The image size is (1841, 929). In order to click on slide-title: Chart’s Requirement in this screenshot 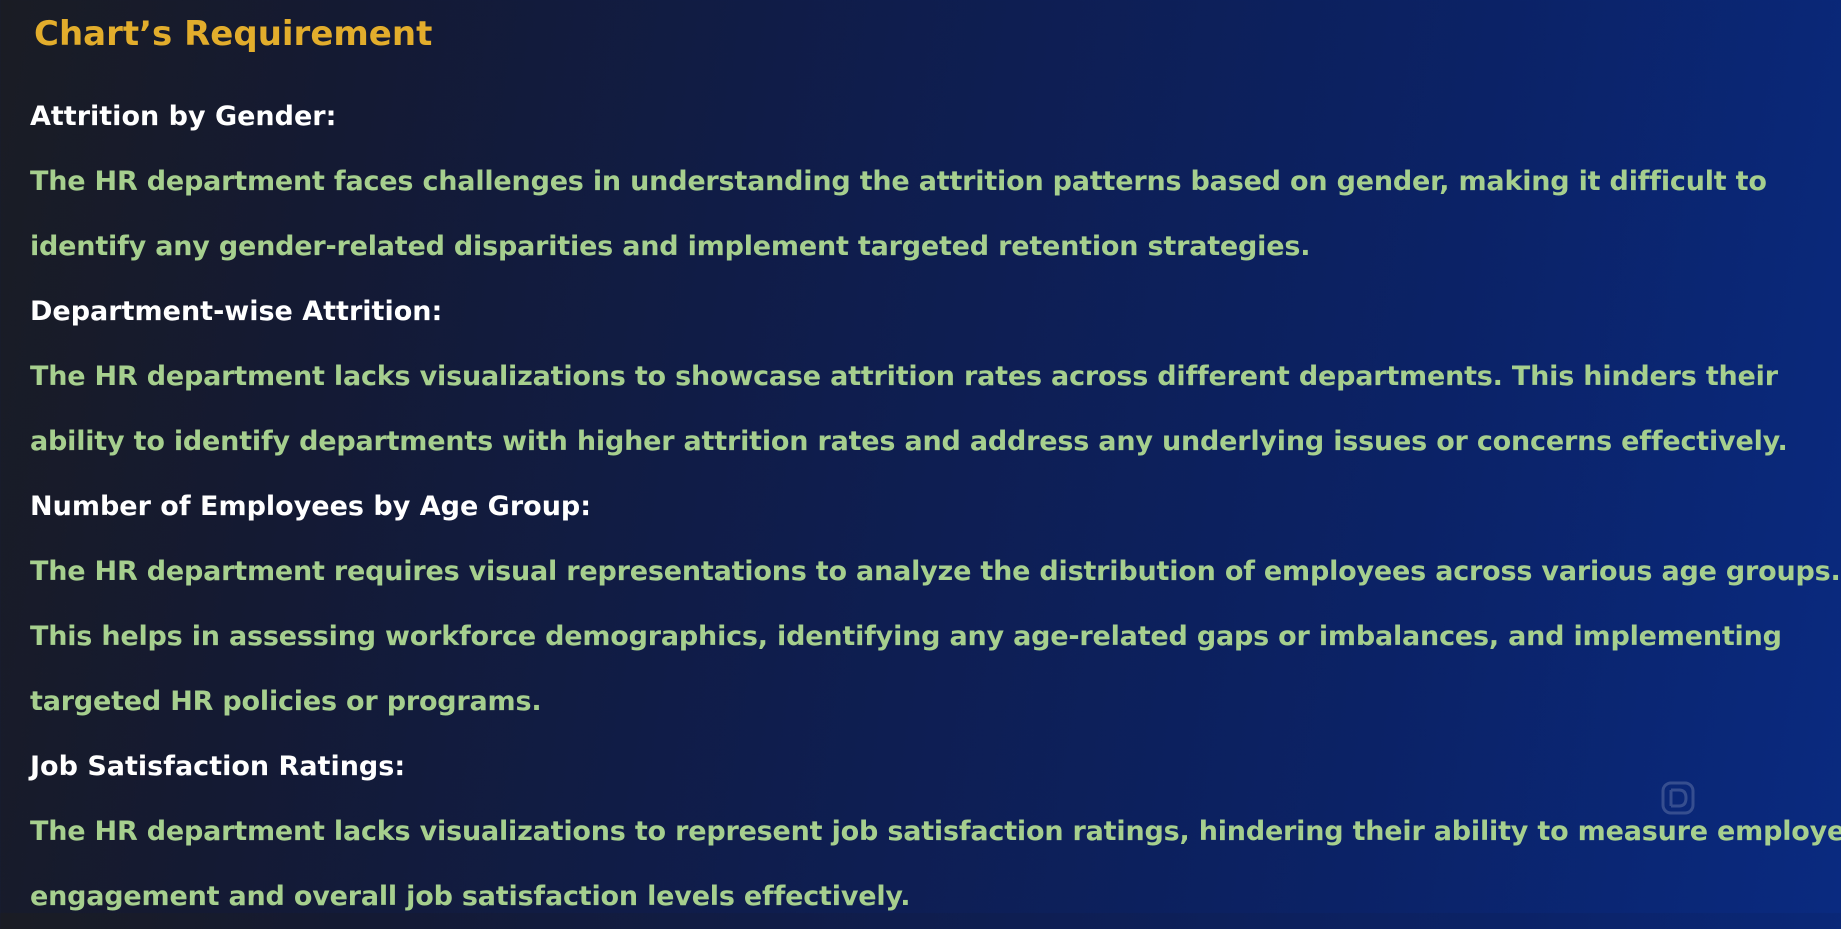, I will do `click(233, 34)`.